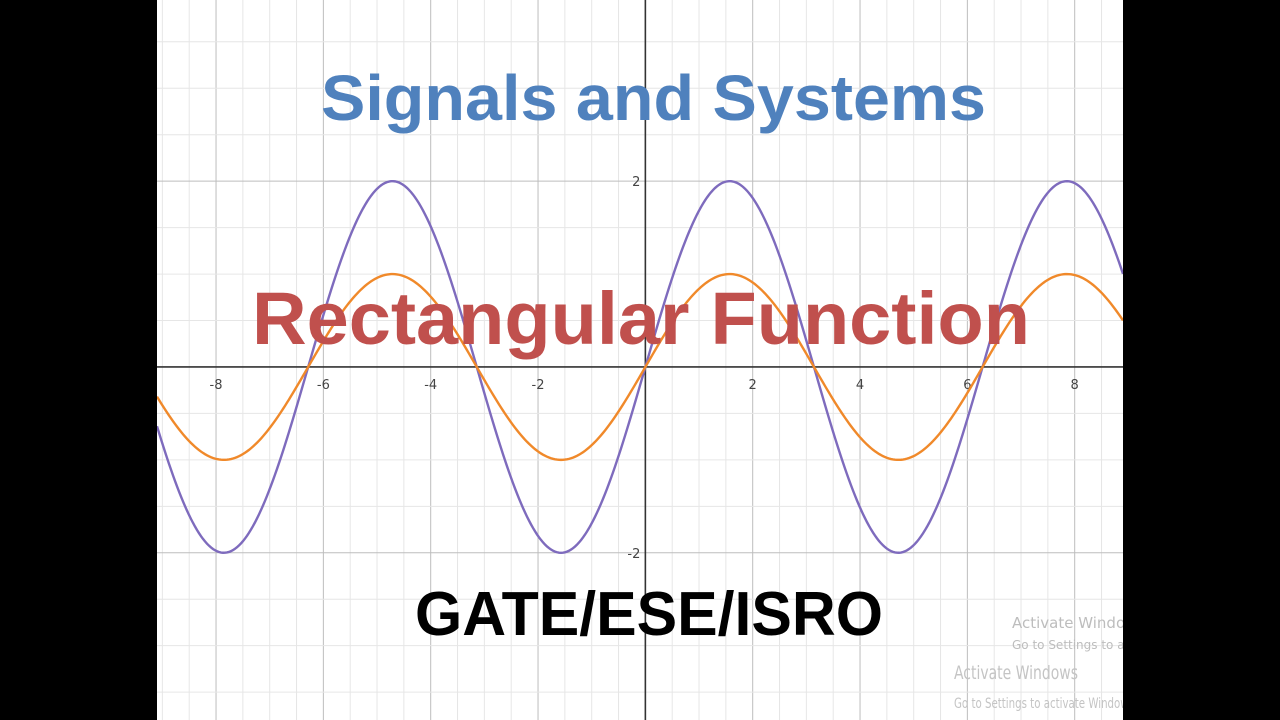 Image resolution: width=1280 pixels, height=720 pixels. What do you see at coordinates (430, 385) in the screenshot?
I see `x-tick-label: -4` at bounding box center [430, 385].